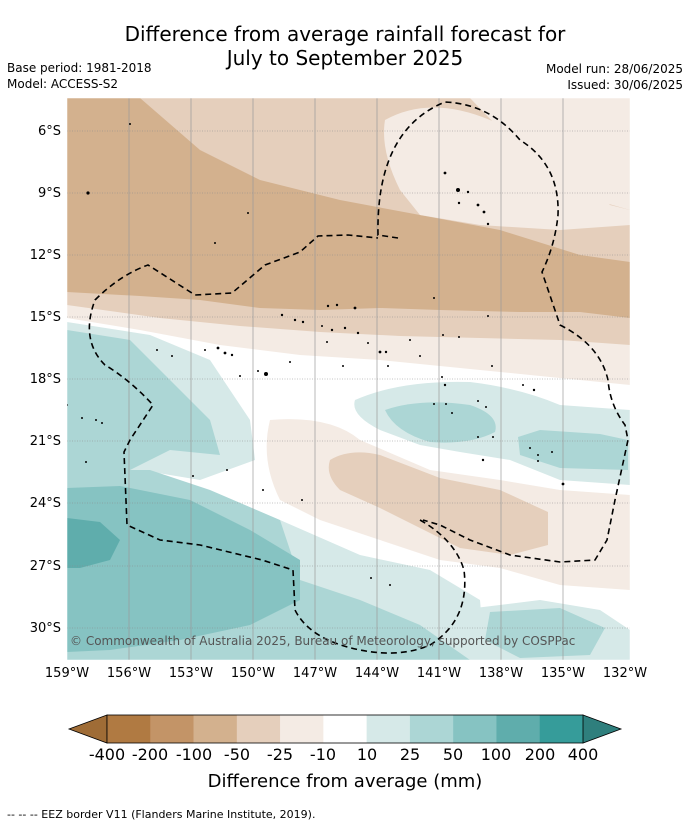 This screenshot has width=690, height=827. Describe the element at coordinates (79, 68) in the screenshot. I see `base-period: Base period: 1981-2018` at that location.